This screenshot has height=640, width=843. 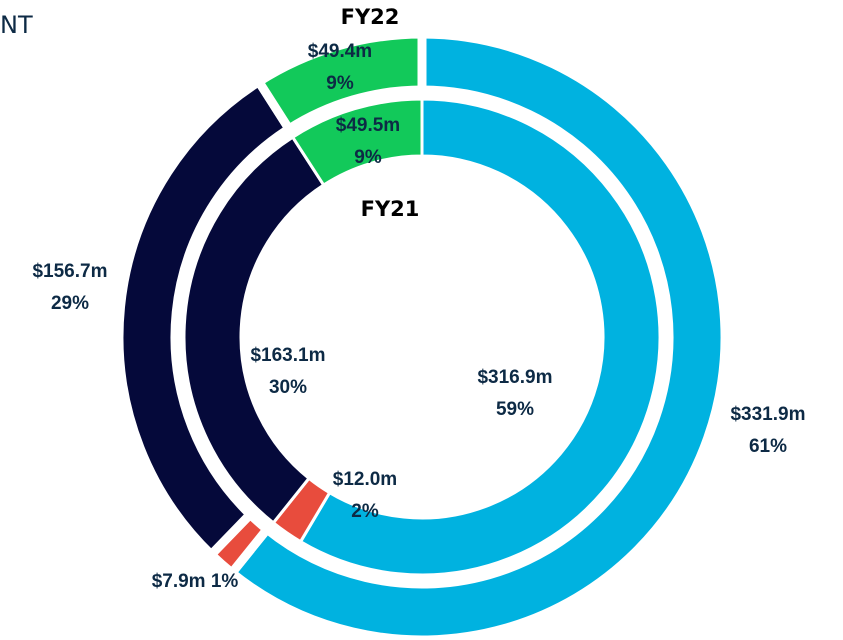 I want to click on percent-label: 59%, so click(x=515, y=409).